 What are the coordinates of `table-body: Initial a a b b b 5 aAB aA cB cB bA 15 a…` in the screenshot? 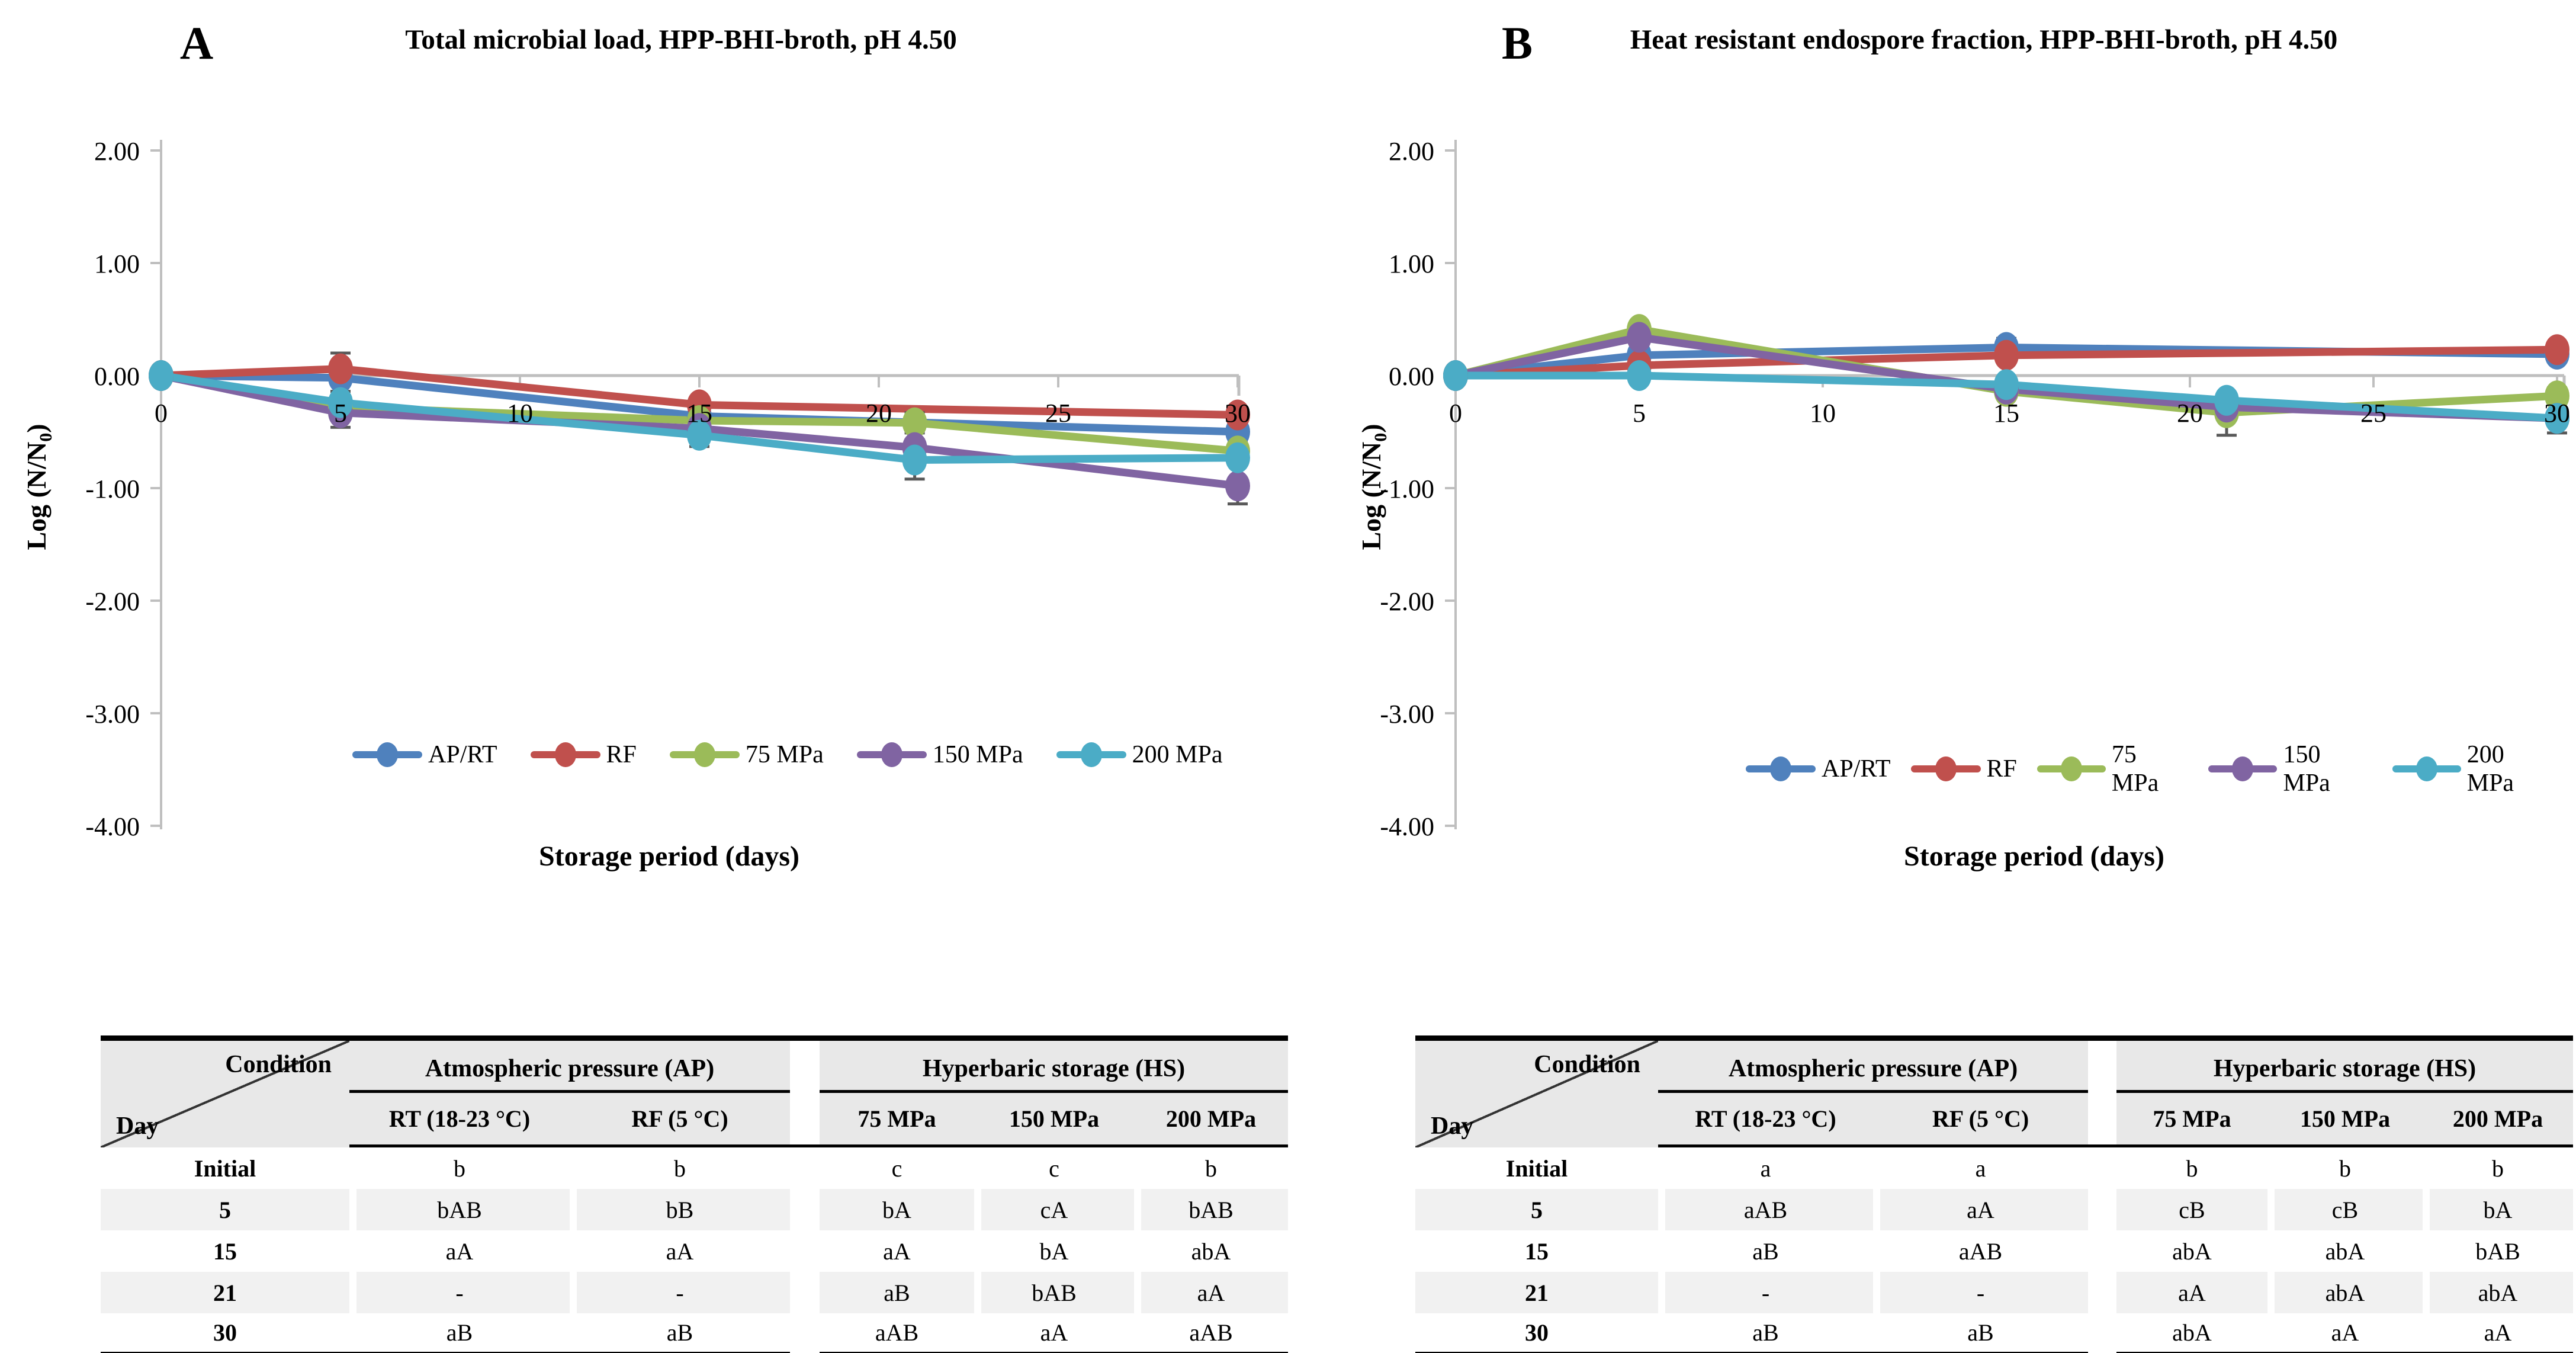 It's located at (1994, 1250).